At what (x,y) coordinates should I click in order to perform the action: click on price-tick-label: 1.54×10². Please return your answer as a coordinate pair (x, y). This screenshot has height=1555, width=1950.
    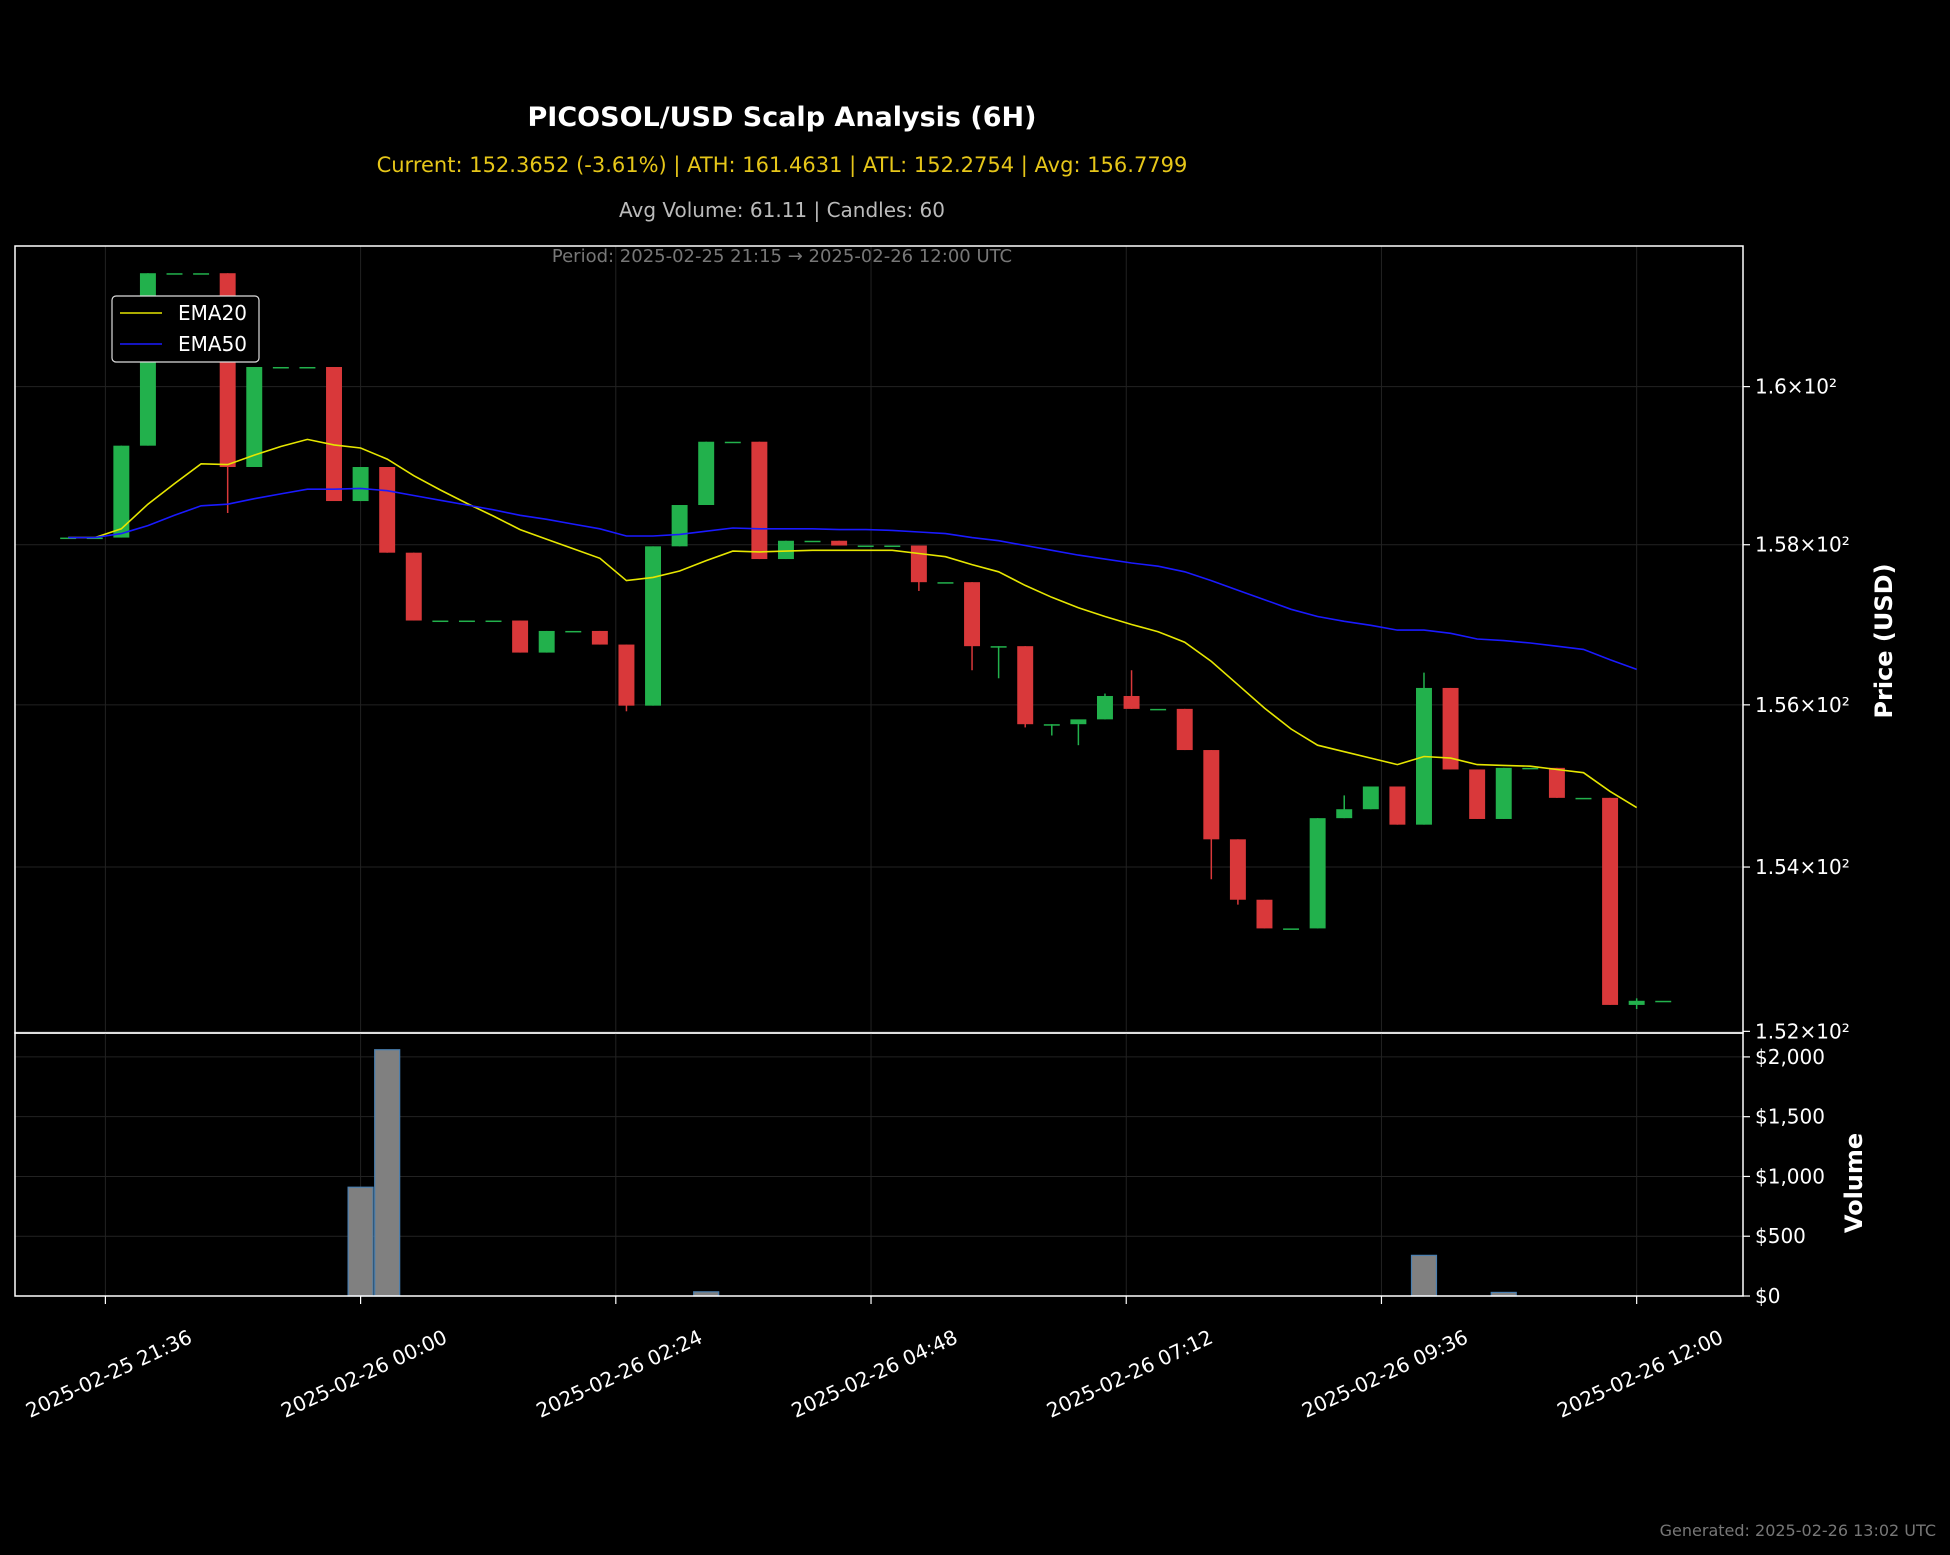
    Looking at the image, I should click on (1802, 867).